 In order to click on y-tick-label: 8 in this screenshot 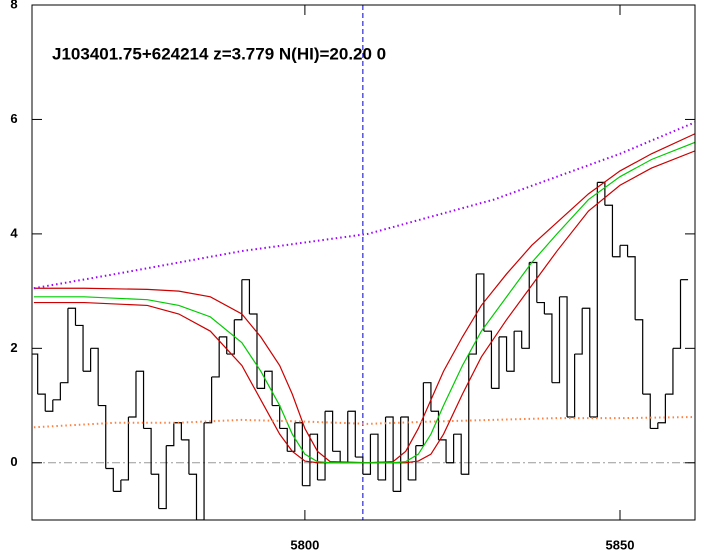, I will do `click(13, 5)`.